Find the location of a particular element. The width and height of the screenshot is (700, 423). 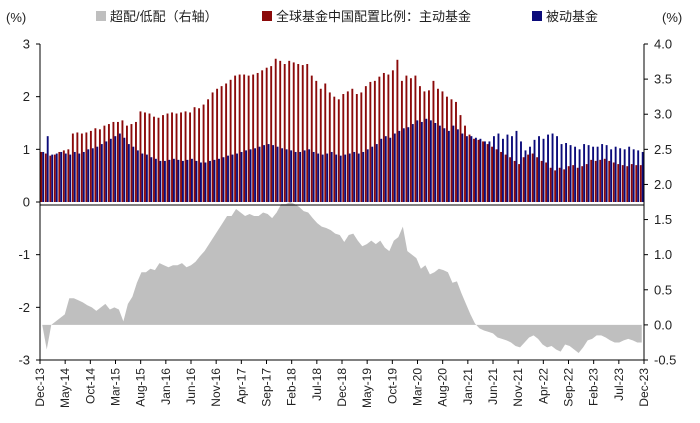

x-tick-label: Oct-19 is located at coordinates (392, 386).